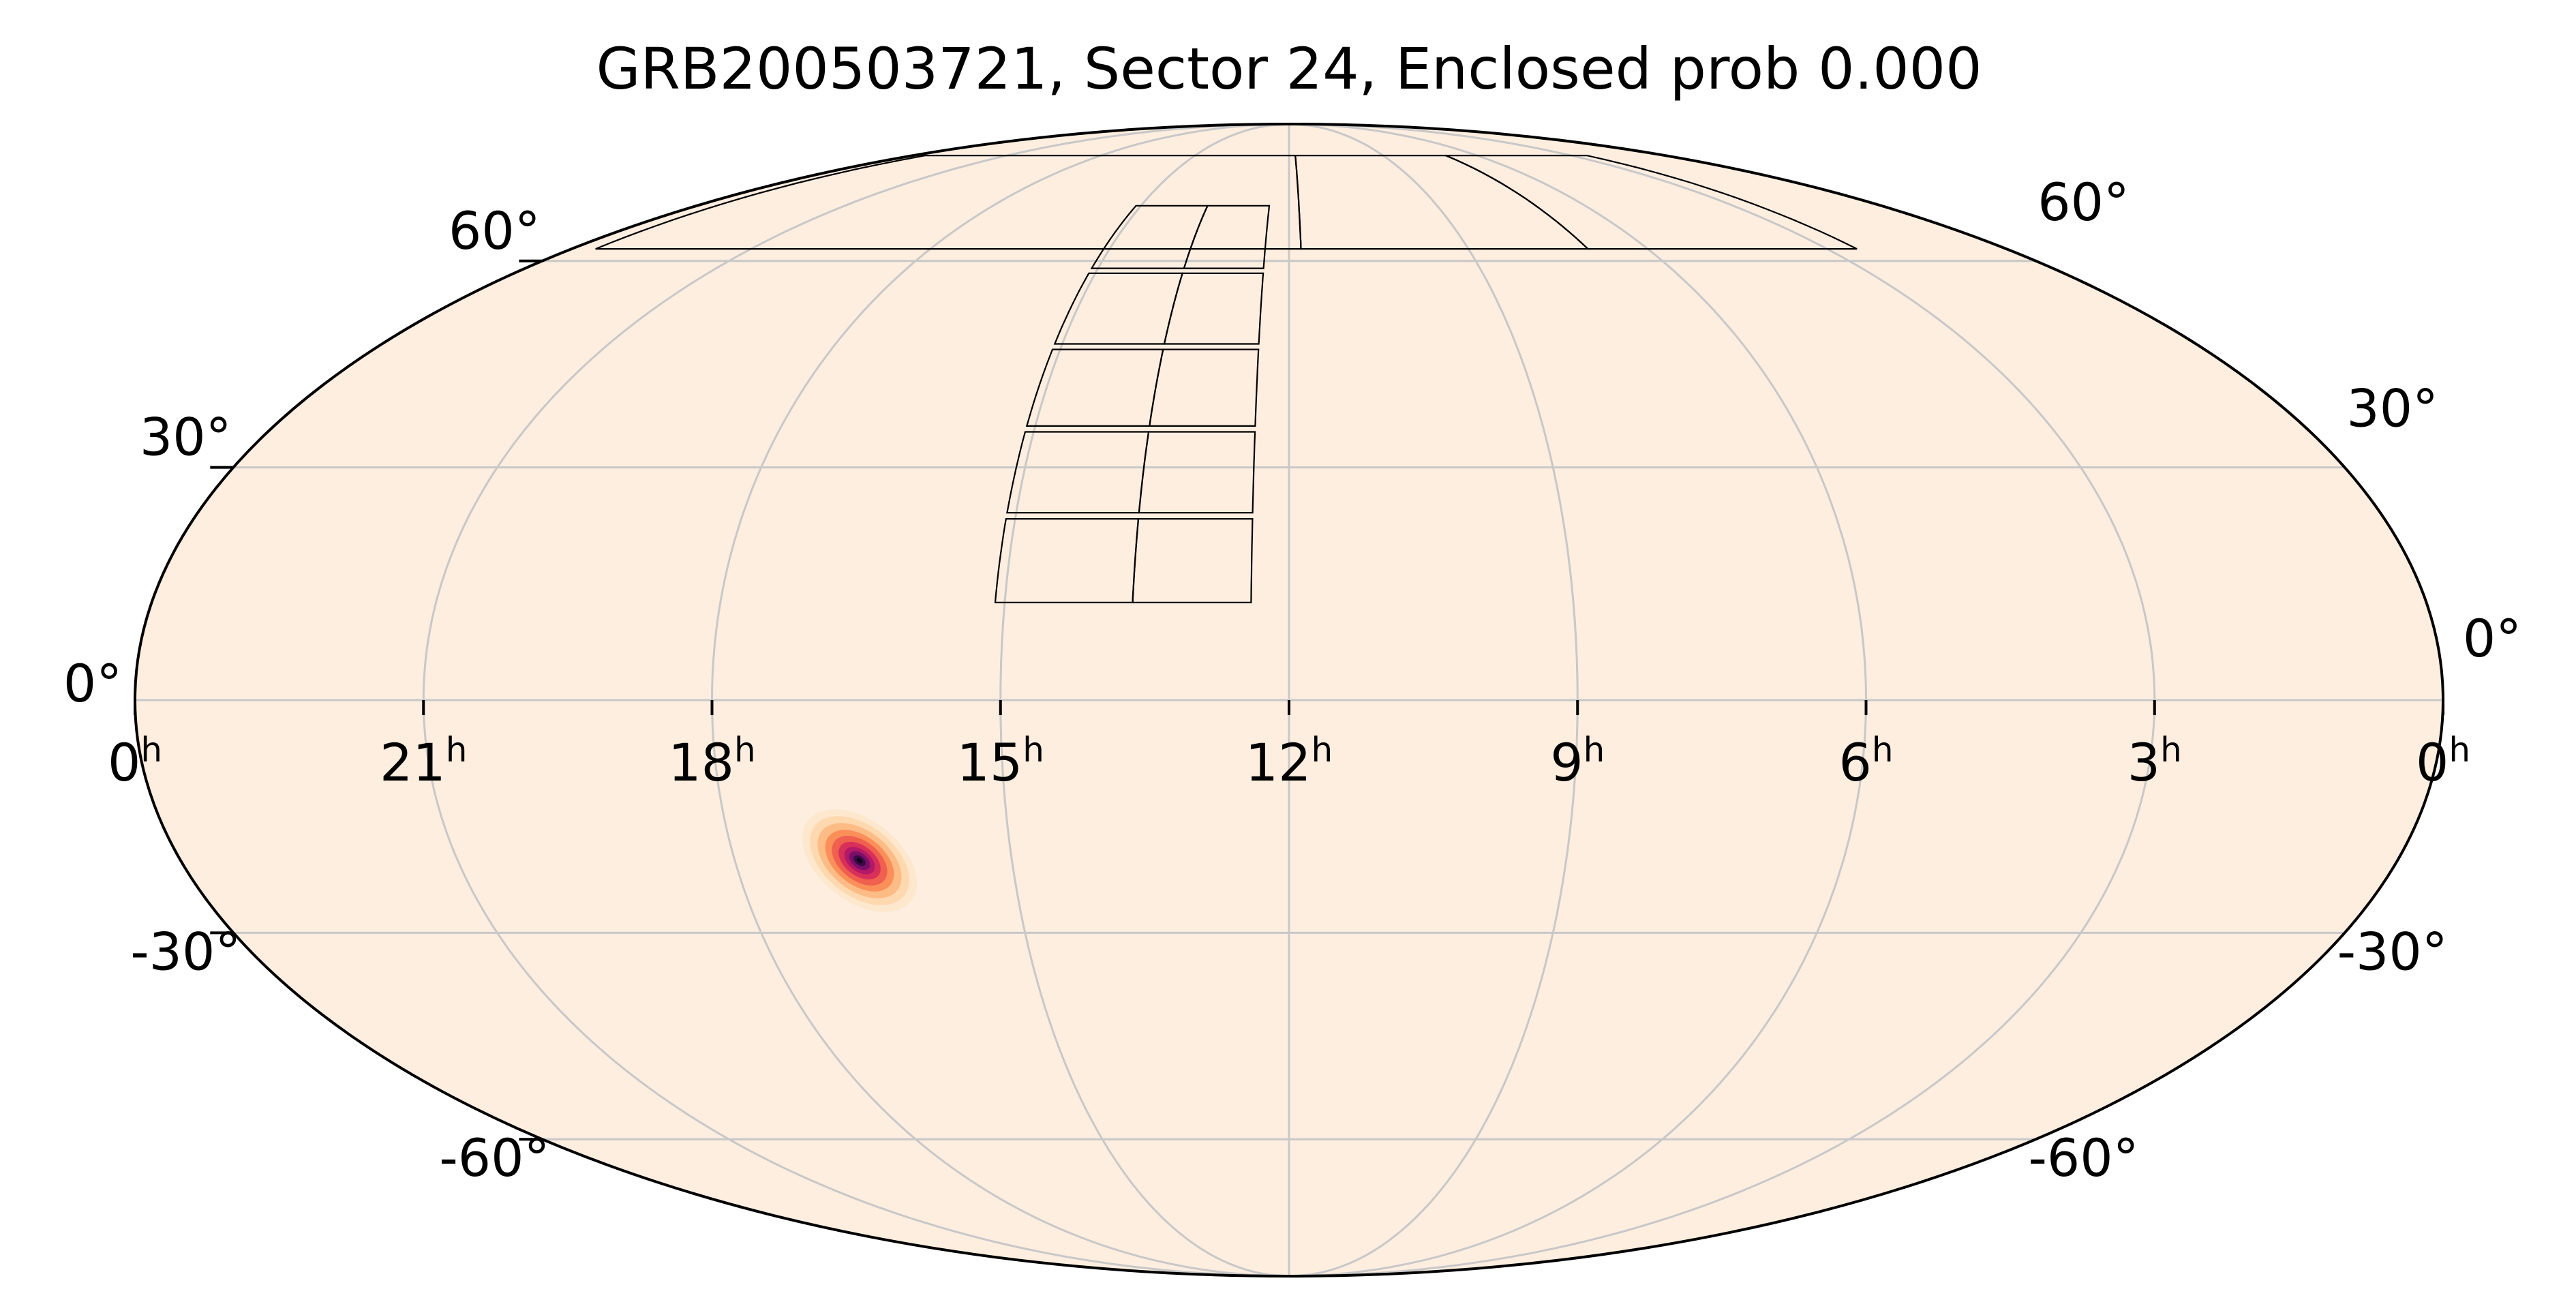  I want to click on dec-tick-label-left: -30°, so click(185, 952).